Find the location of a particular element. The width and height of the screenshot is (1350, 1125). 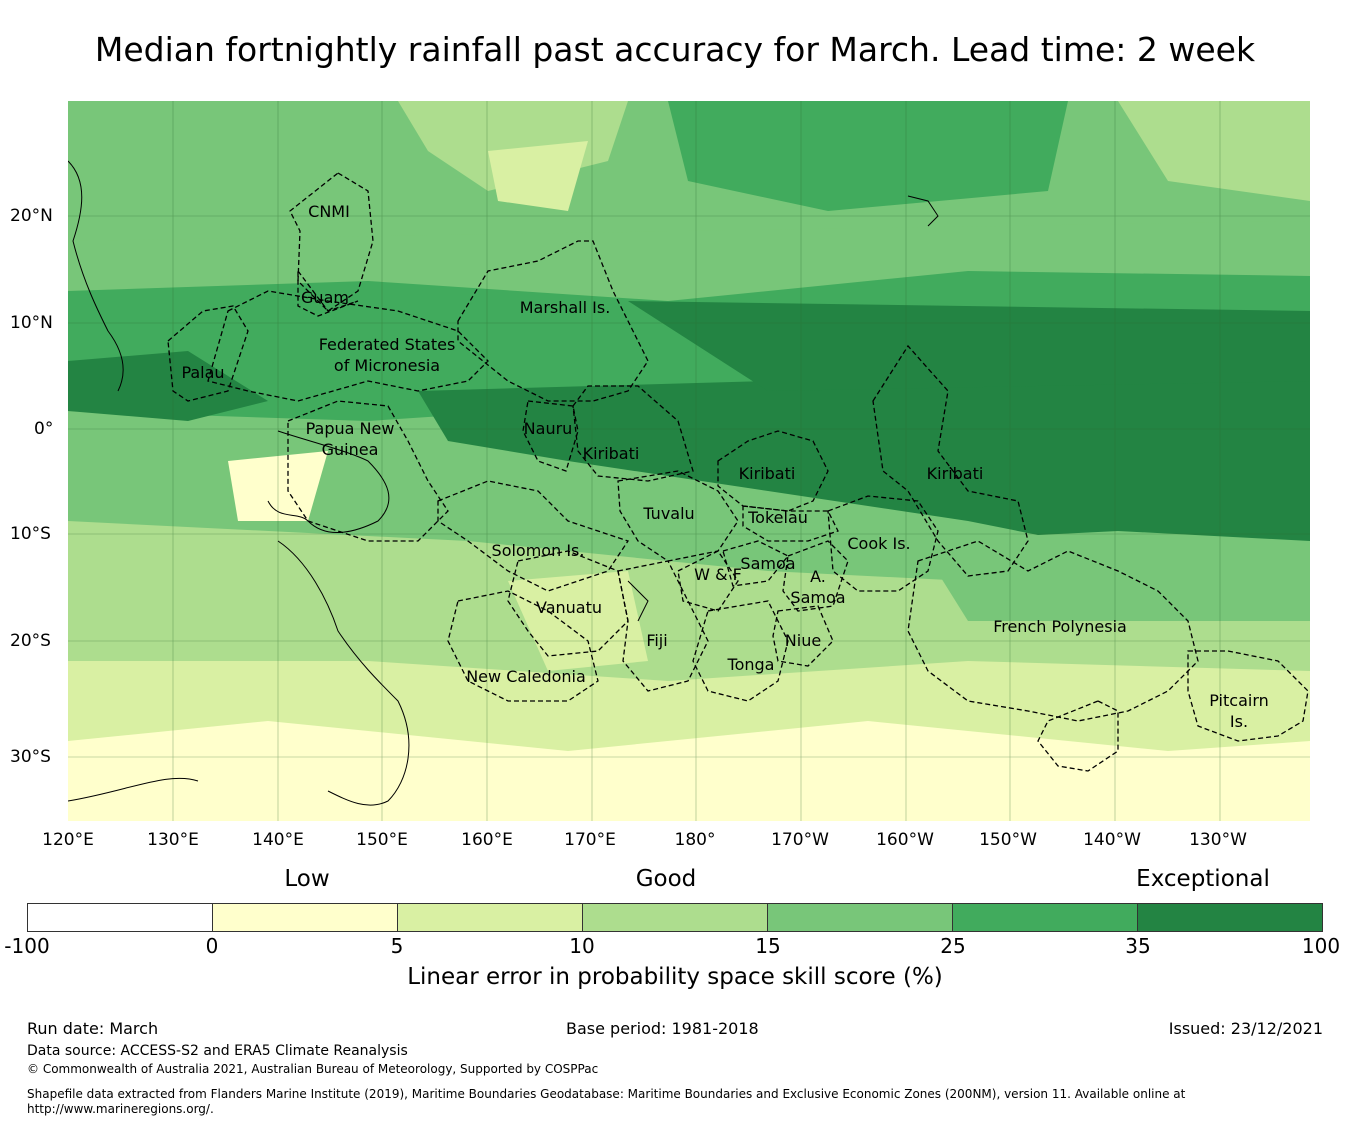

eez-palau is located at coordinates (208, 353).